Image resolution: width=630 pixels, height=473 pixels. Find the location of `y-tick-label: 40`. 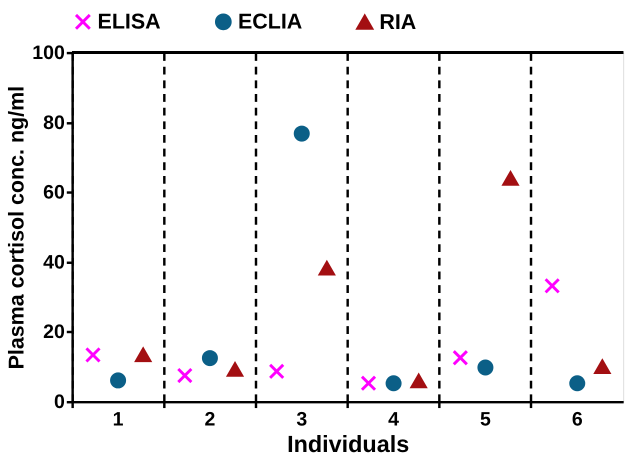

y-tick-label: 40 is located at coordinates (54, 262).